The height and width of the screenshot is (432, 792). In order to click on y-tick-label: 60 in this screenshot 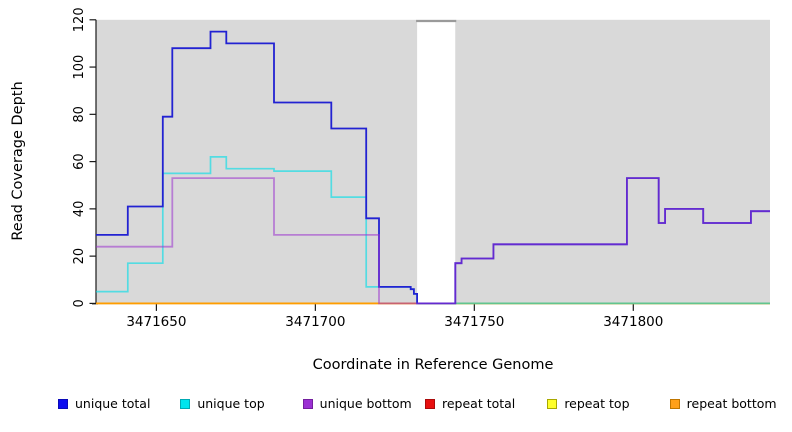, I will do `click(79, 161)`.